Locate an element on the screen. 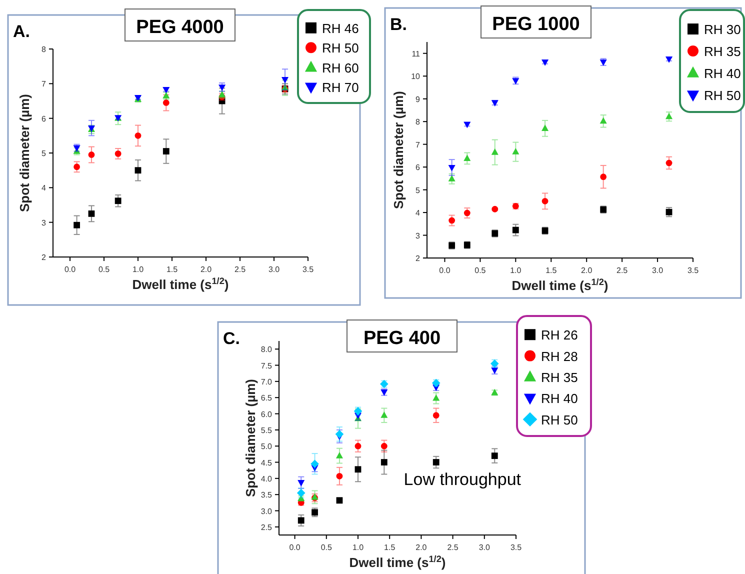 The height and width of the screenshot is (574, 745). chart-title: PEG 400 is located at coordinates (402, 338).